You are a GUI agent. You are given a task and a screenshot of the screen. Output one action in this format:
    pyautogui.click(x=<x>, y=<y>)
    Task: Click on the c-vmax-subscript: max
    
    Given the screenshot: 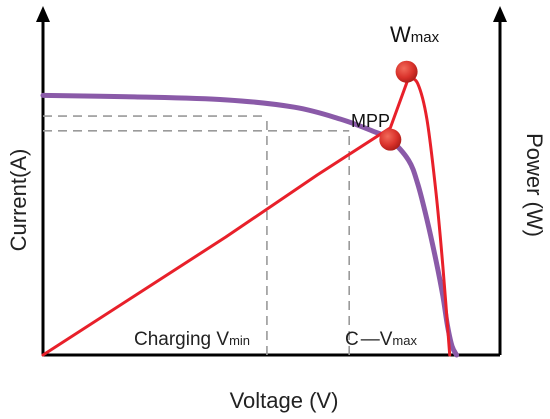 What is the action you would take?
    pyautogui.click(x=404, y=340)
    